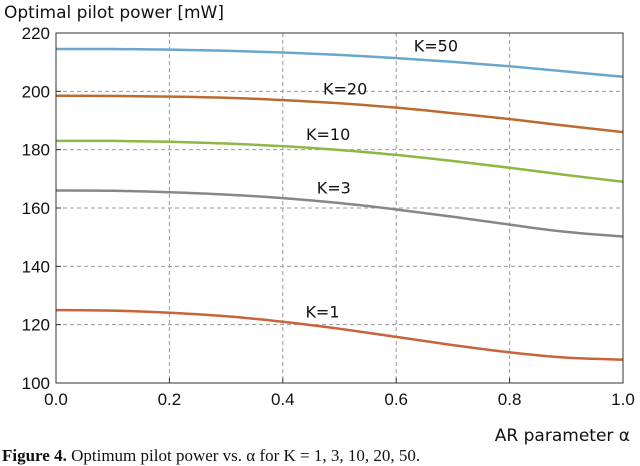 The width and height of the screenshot is (640, 466). Describe the element at coordinates (436, 46) in the screenshot. I see `series-label-k-50: K=50` at that location.